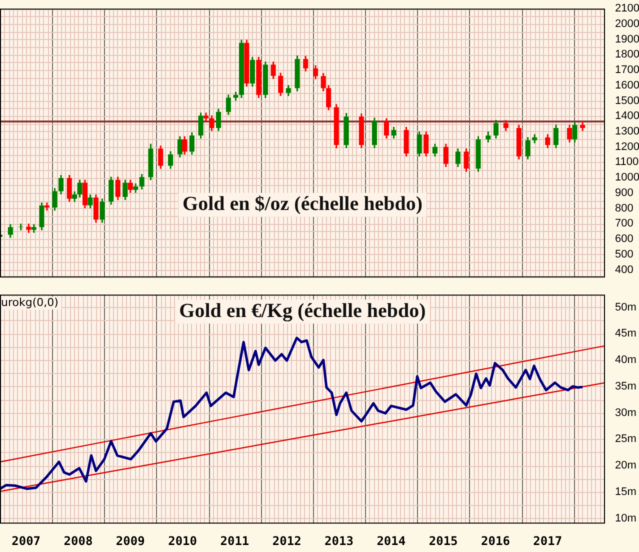 The image size is (639, 552). Describe the element at coordinates (625, 439) in the screenshot. I see `y-tick-label: 25m` at that location.